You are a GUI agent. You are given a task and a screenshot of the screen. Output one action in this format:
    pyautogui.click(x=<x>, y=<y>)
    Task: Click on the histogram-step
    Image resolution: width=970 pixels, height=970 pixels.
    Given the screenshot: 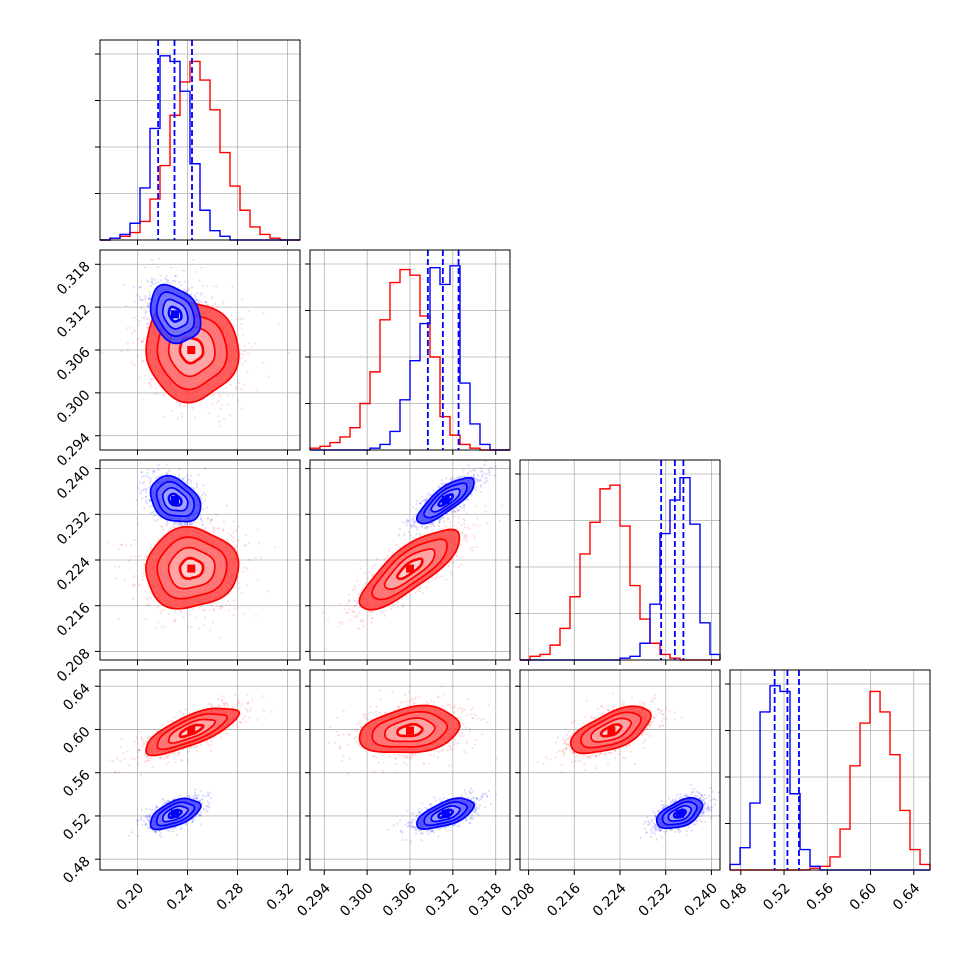 What is the action you would take?
    pyautogui.click(x=200, y=148)
    